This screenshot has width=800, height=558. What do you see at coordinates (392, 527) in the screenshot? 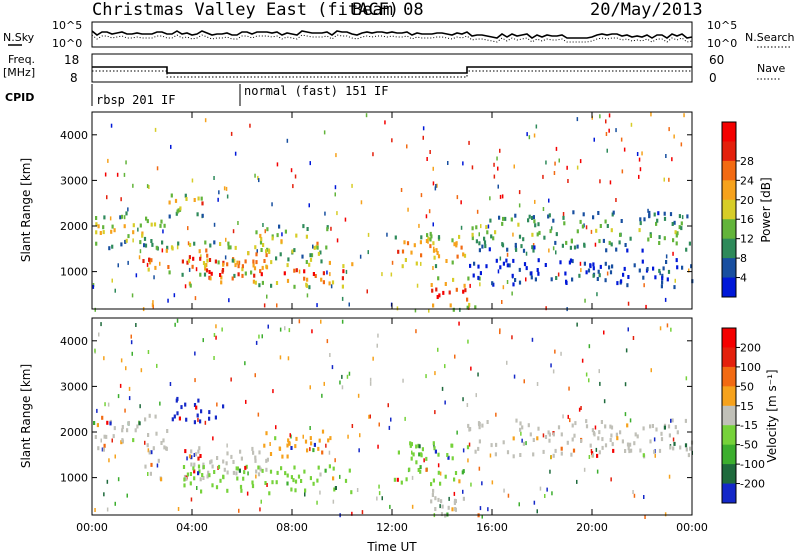
I see `x-tick-label: 12:00` at bounding box center [392, 527].